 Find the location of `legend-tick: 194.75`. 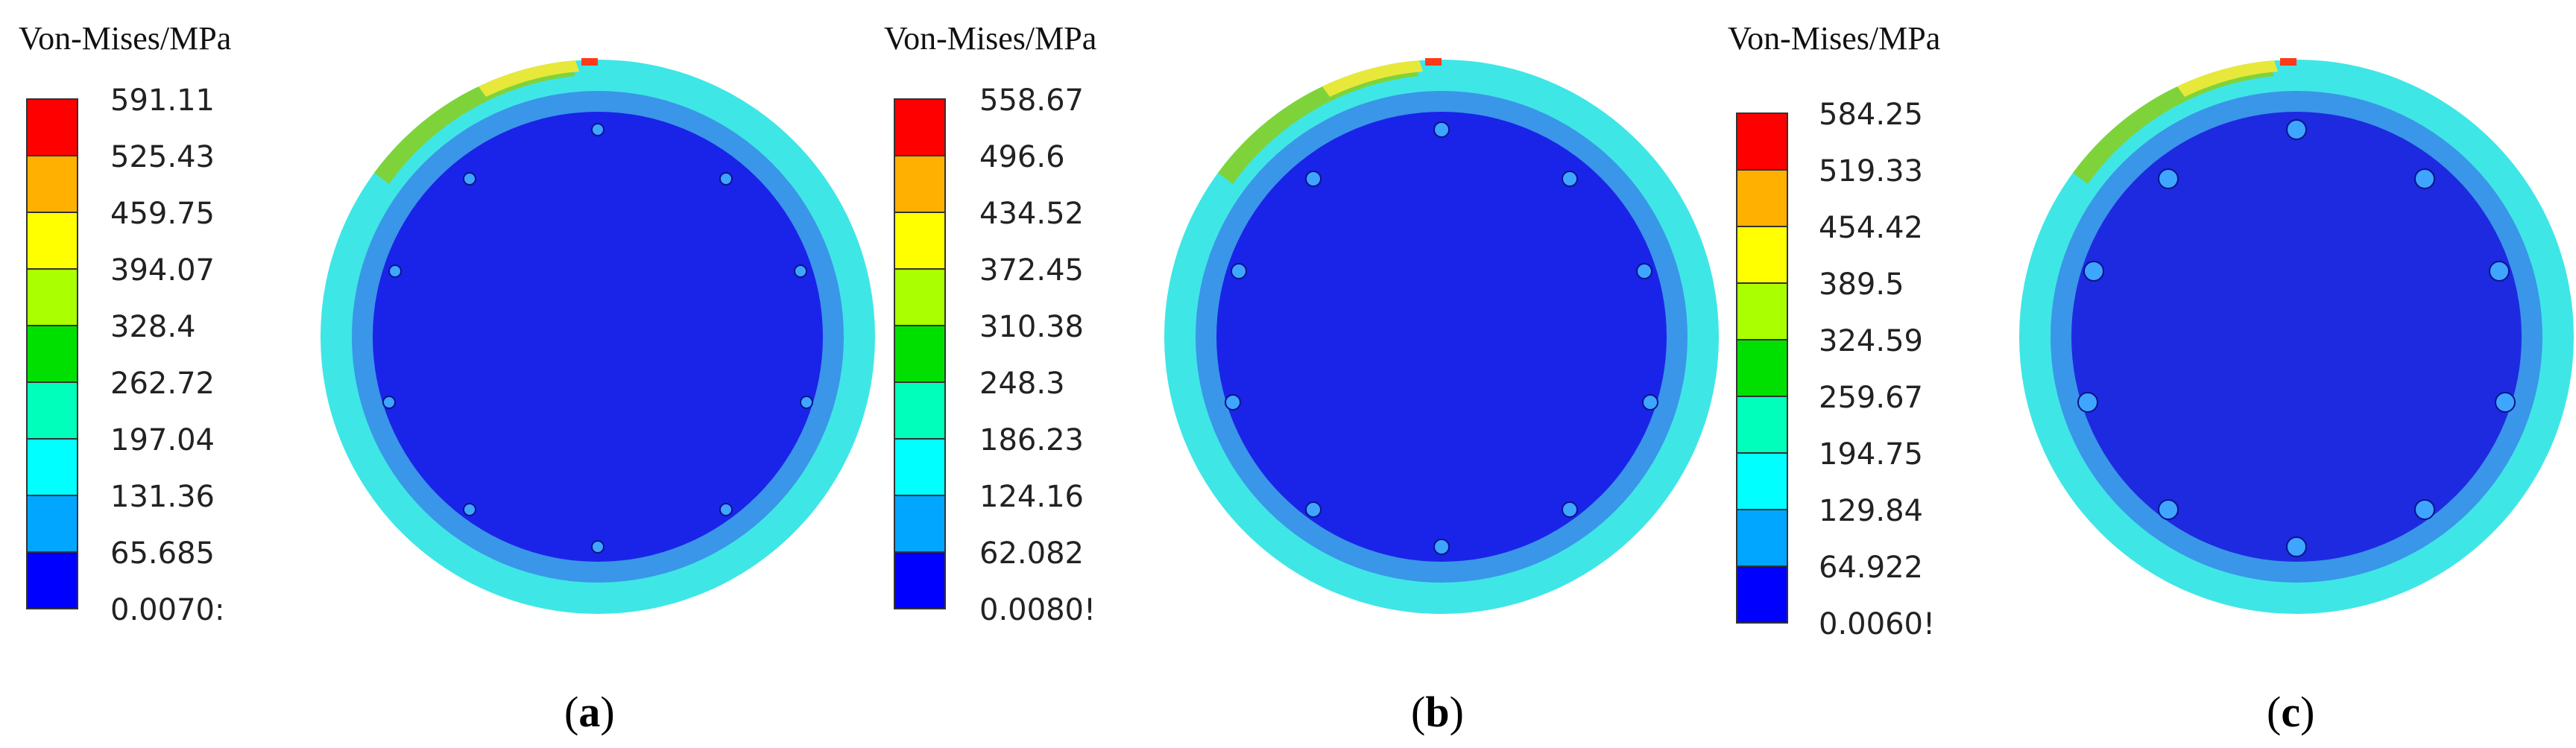

legend-tick: 194.75 is located at coordinates (1871, 455).